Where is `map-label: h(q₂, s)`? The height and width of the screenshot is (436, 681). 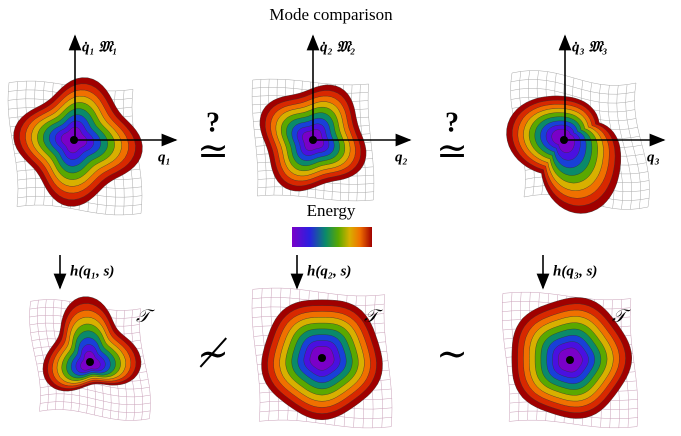
map-label: h(q₂, s) is located at coordinates (329, 271).